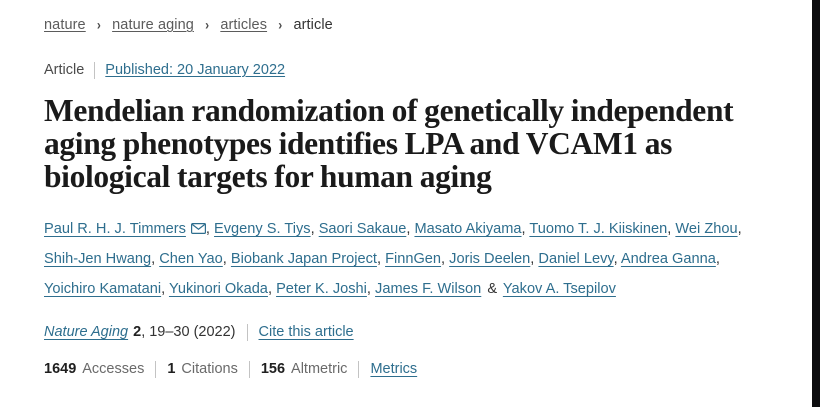 The width and height of the screenshot is (820, 407). Describe the element at coordinates (319, 369) in the screenshot. I see `metric-label: Altmetric` at that location.